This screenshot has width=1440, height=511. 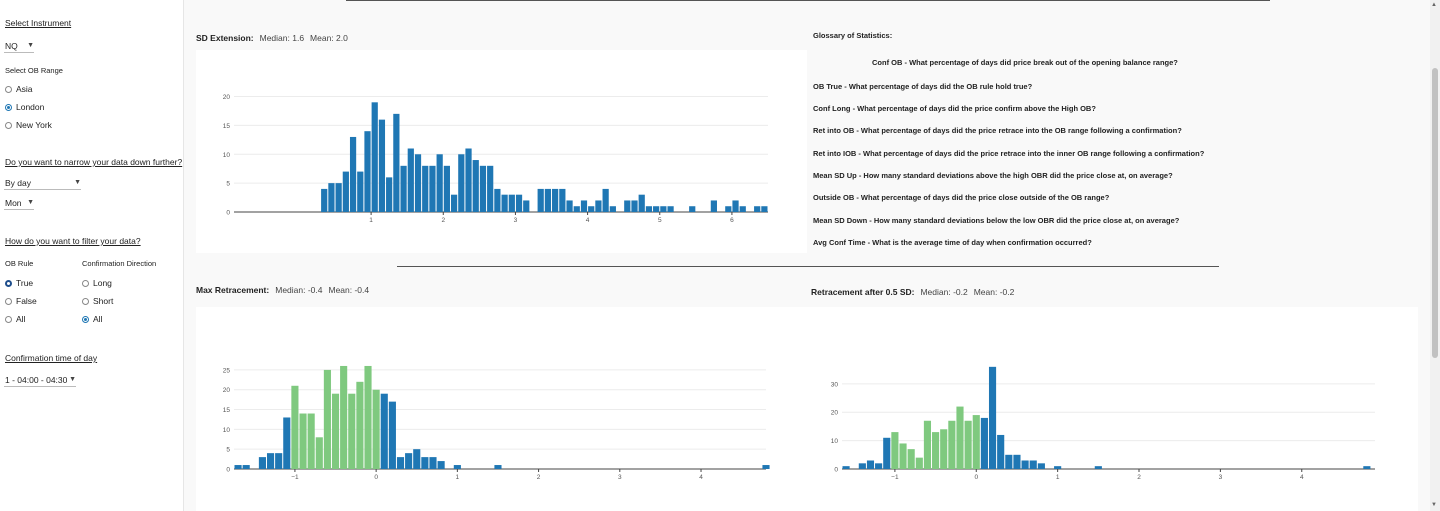 I want to click on glossary-title: Glossary of Statistics:, so click(x=853, y=35).